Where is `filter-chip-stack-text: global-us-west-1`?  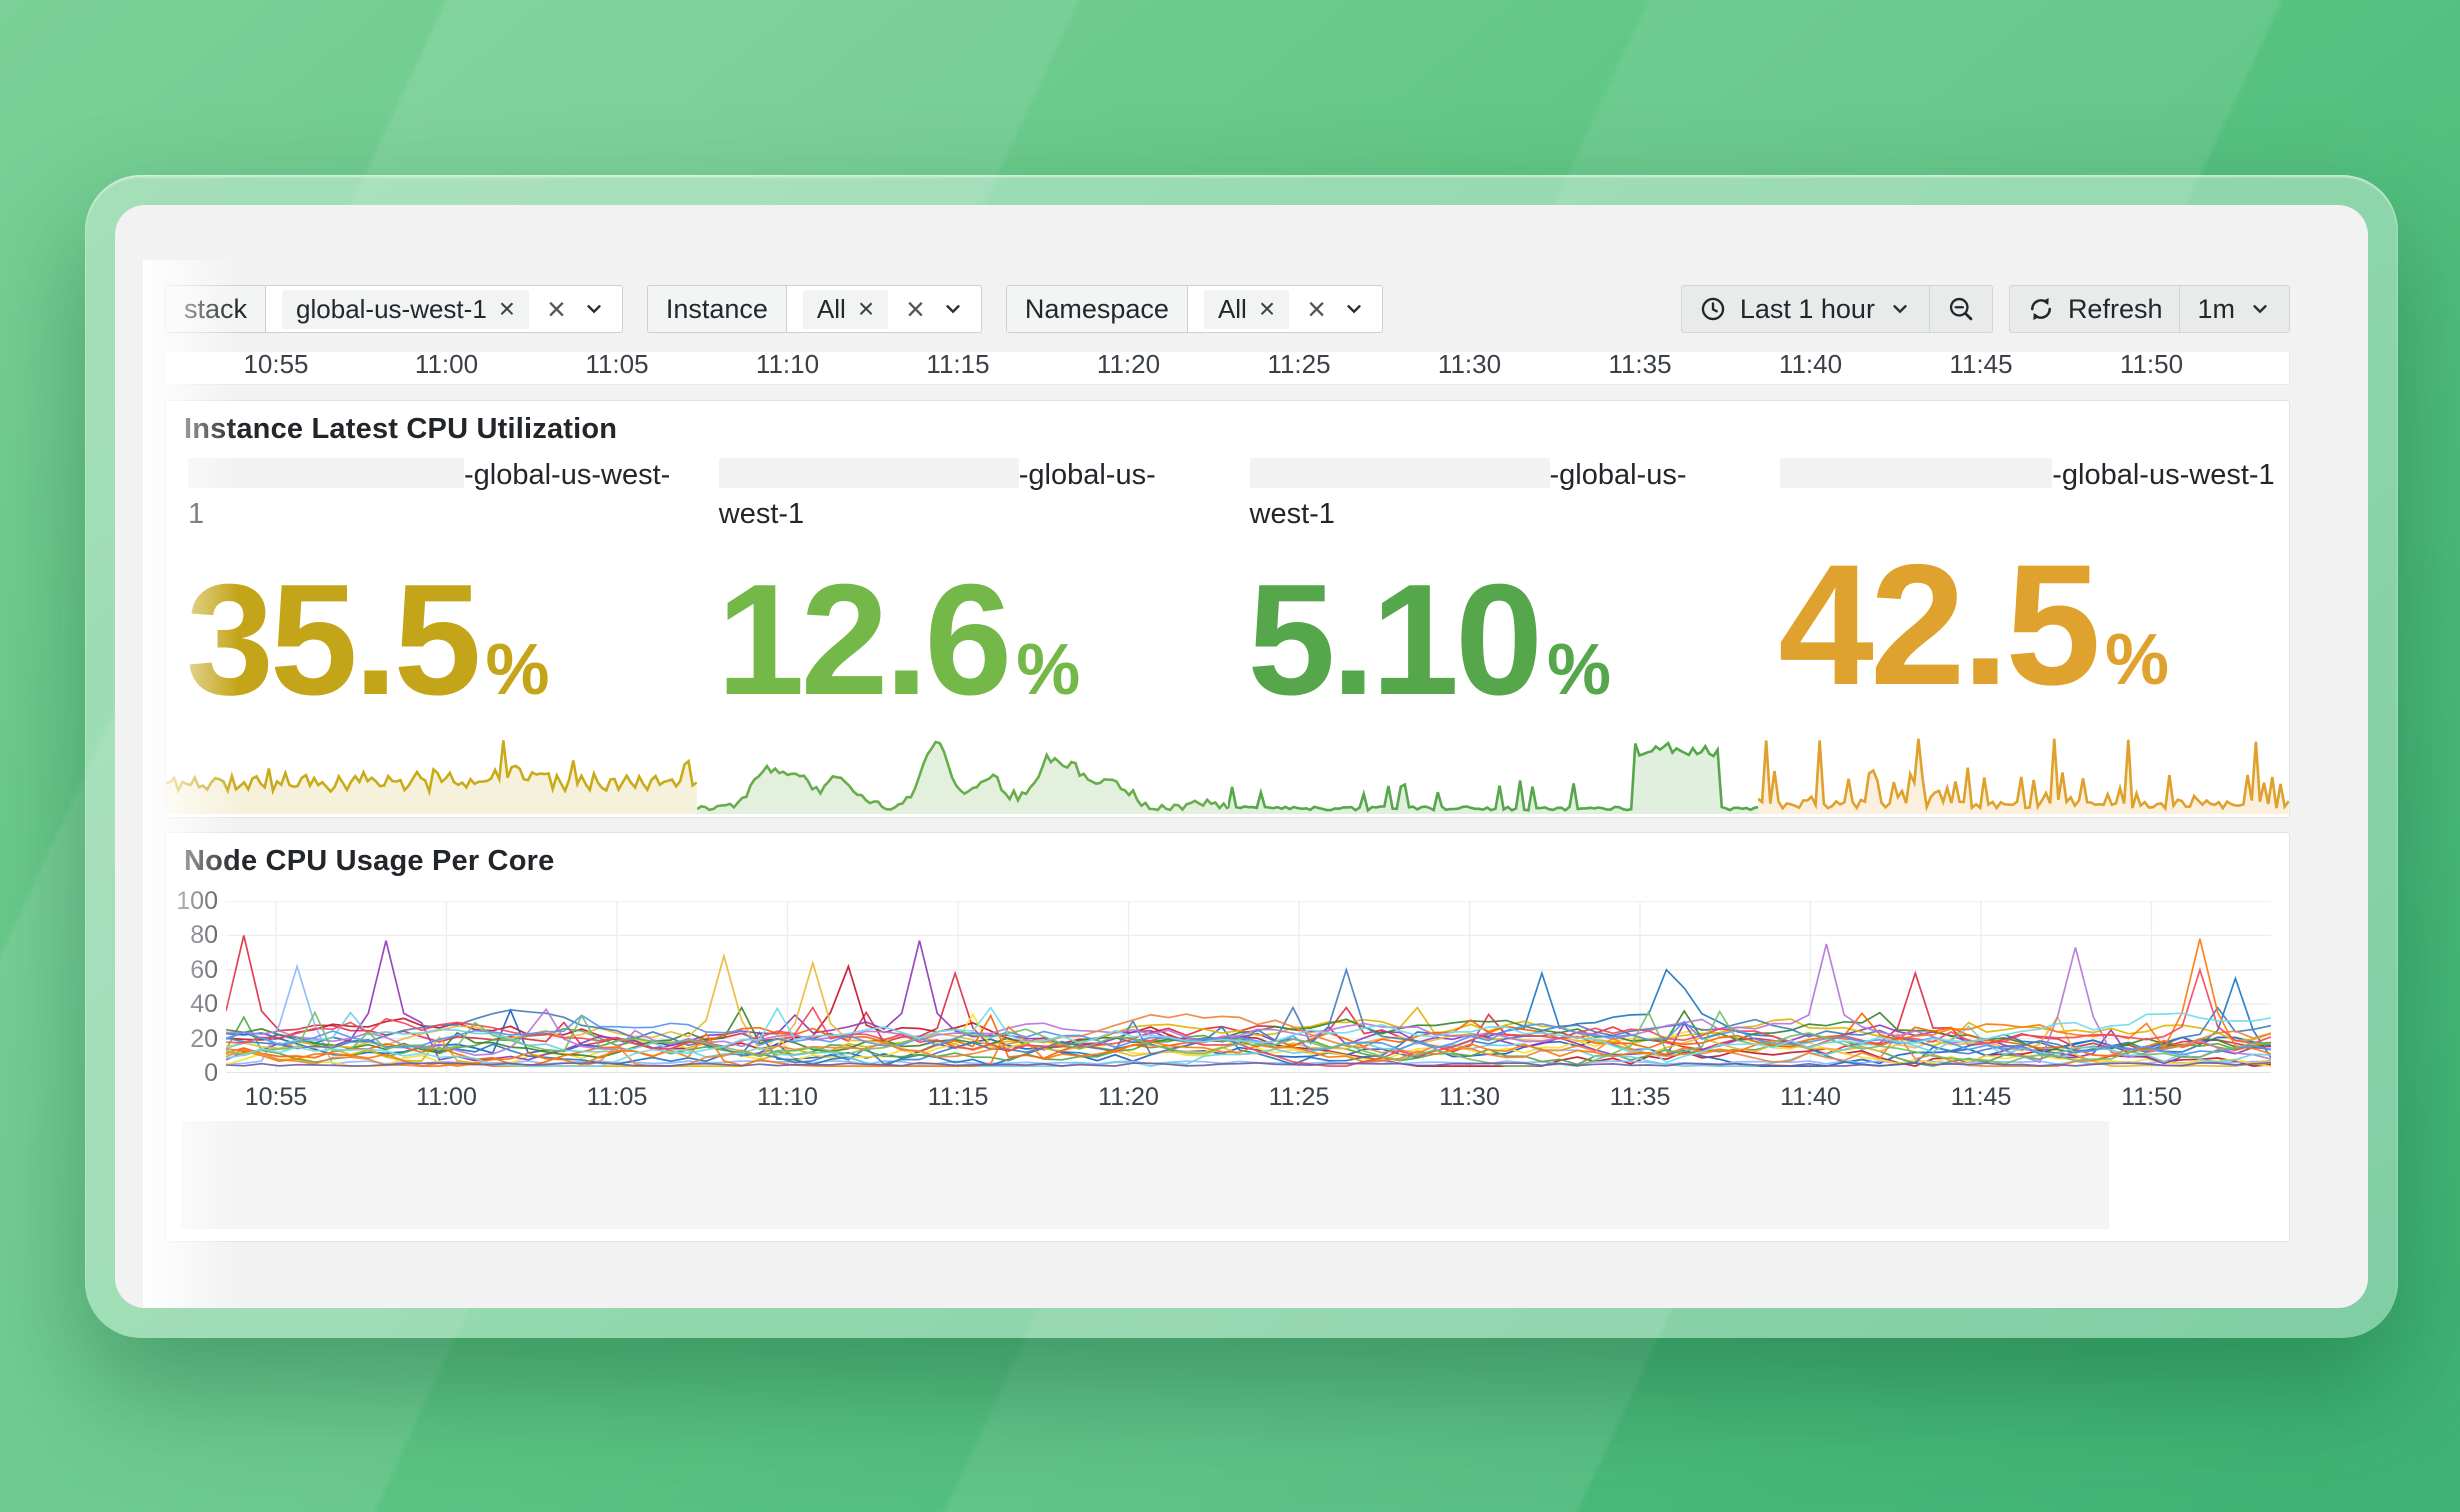
filter-chip-stack-text: global-us-west-1 is located at coordinates (391, 308).